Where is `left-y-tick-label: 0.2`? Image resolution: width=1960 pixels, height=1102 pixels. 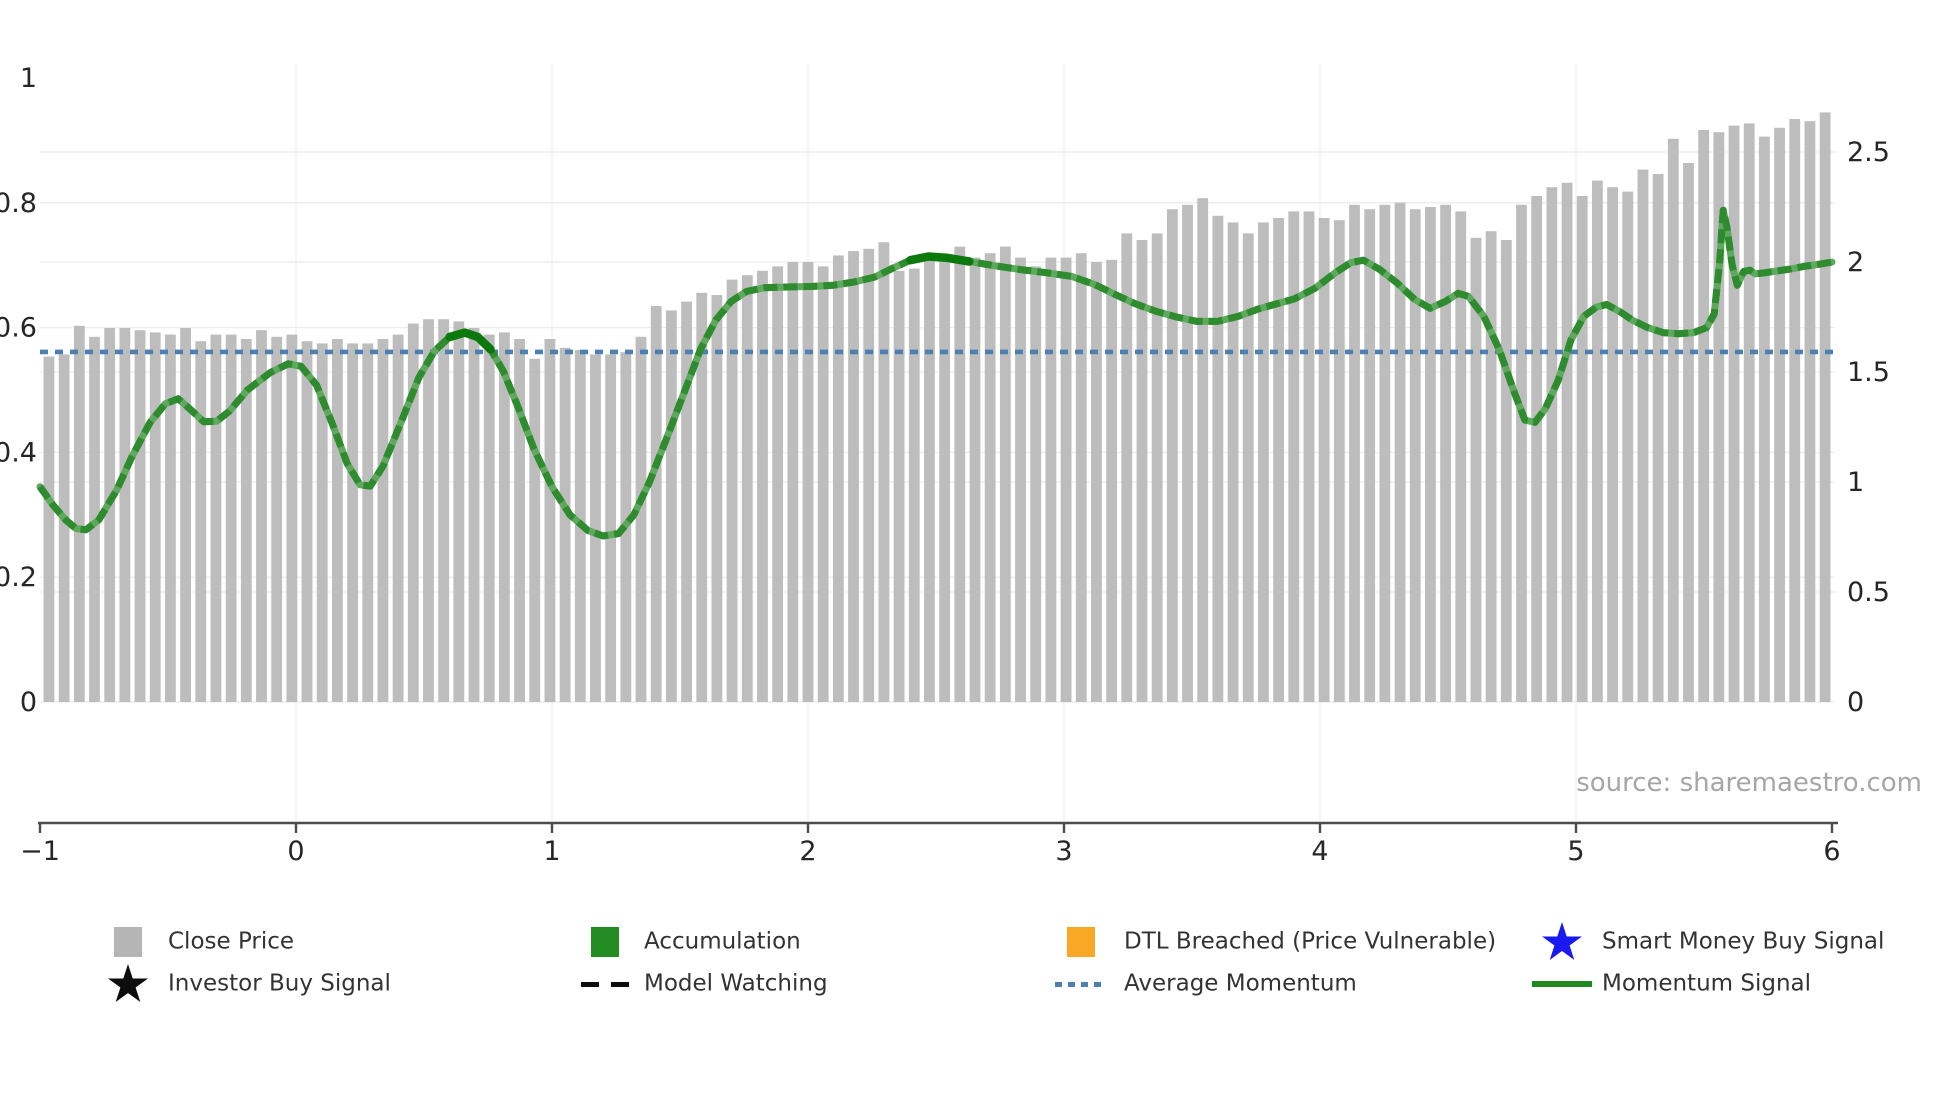
left-y-tick-label: 0.2 is located at coordinates (18, 577).